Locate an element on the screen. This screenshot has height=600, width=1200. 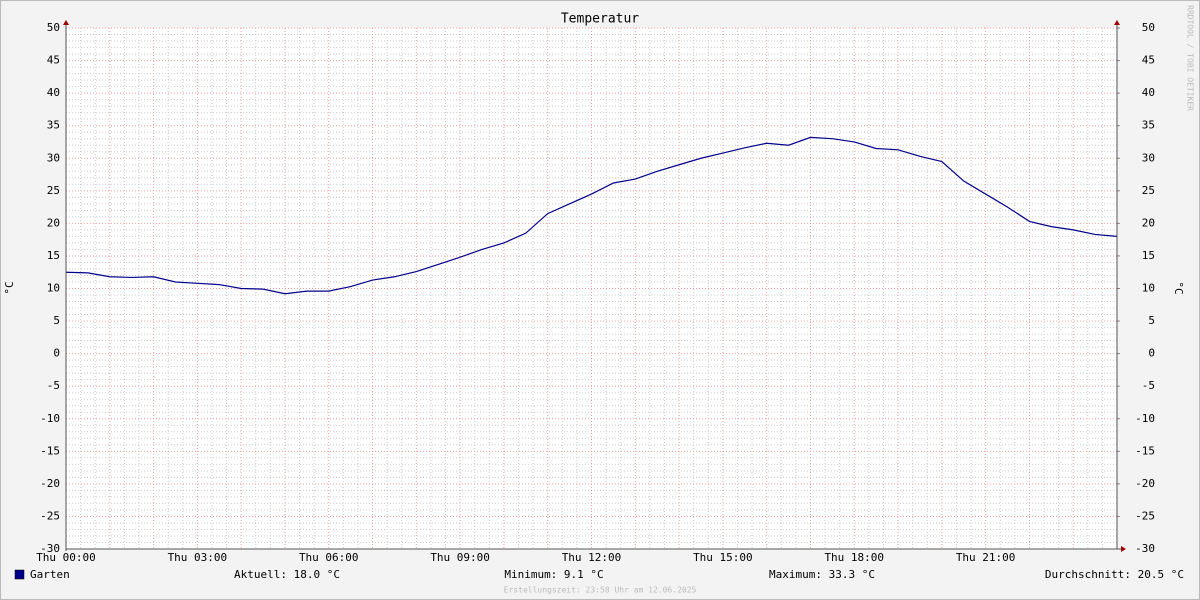
chart-title: Temperatur is located at coordinates (600, 19).